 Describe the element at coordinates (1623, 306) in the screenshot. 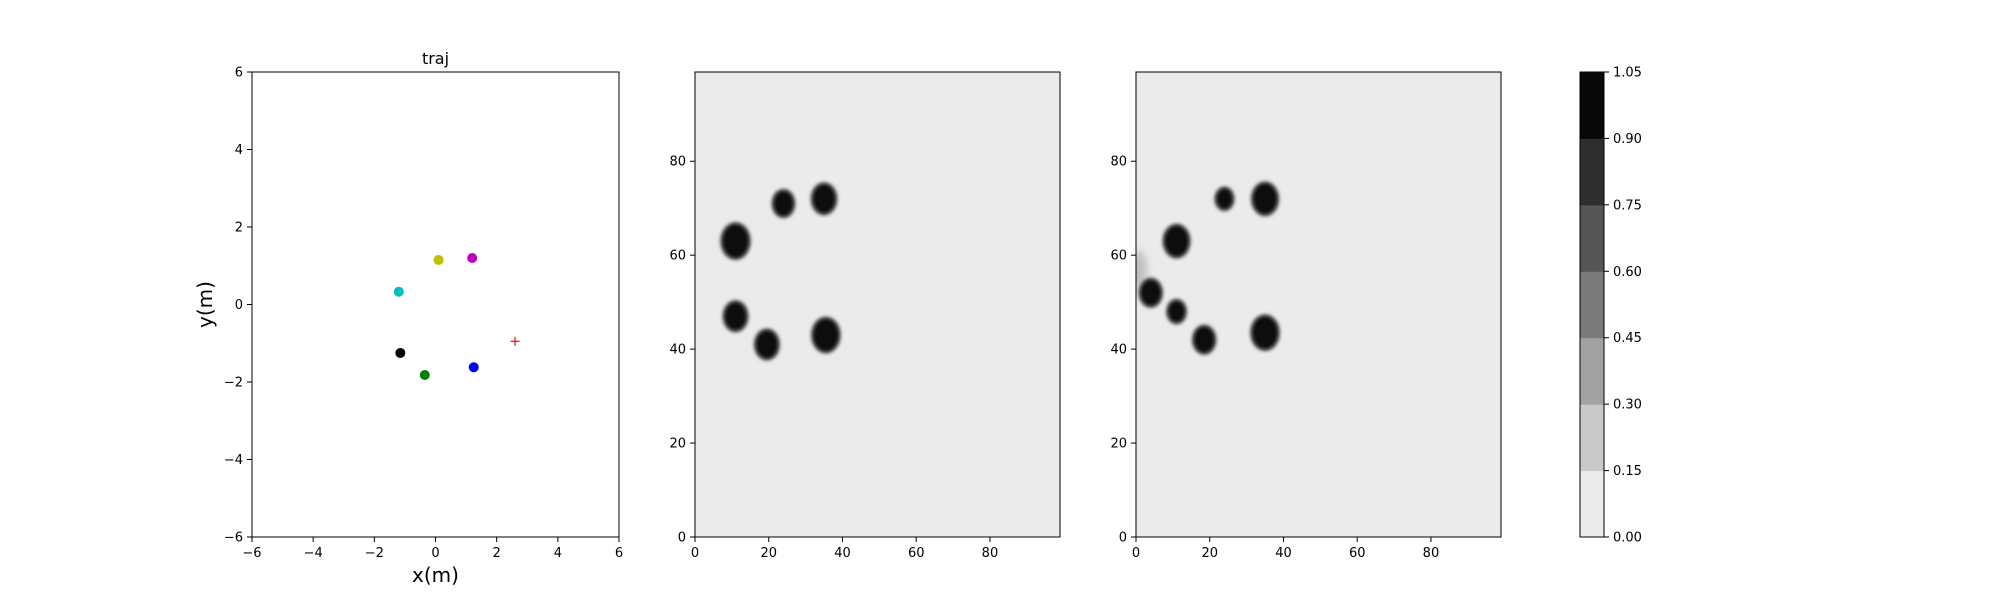

I see `colorbar-ticks: 0.00 0.15 0.30 0.45 0.60 0.75 0.90 1.05` at that location.